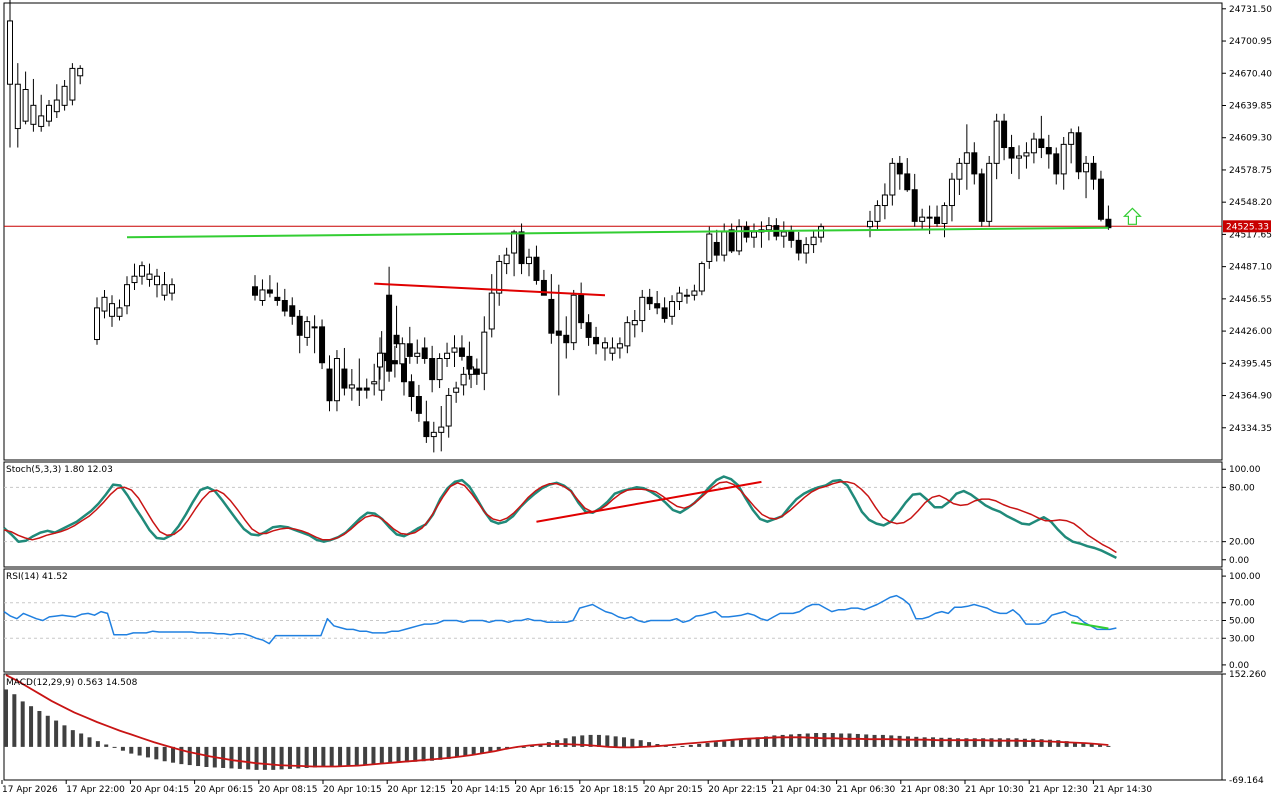 The width and height of the screenshot is (1280, 804). Describe the element at coordinates (1250, 364) in the screenshot. I see `price-axis-label: 24395.45` at that location.